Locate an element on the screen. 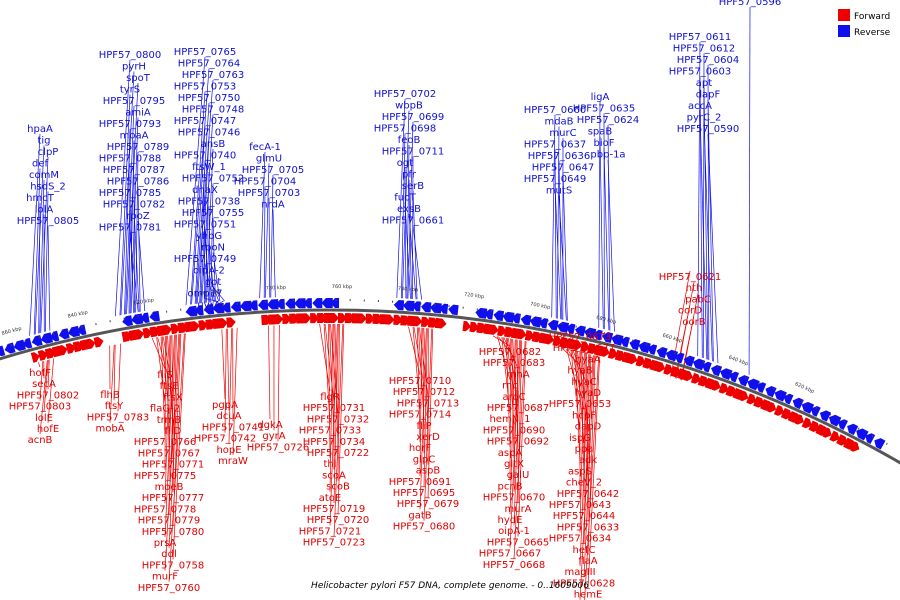 The image size is (900, 600). legend-reverse-label: Reverse is located at coordinates (872, 33).